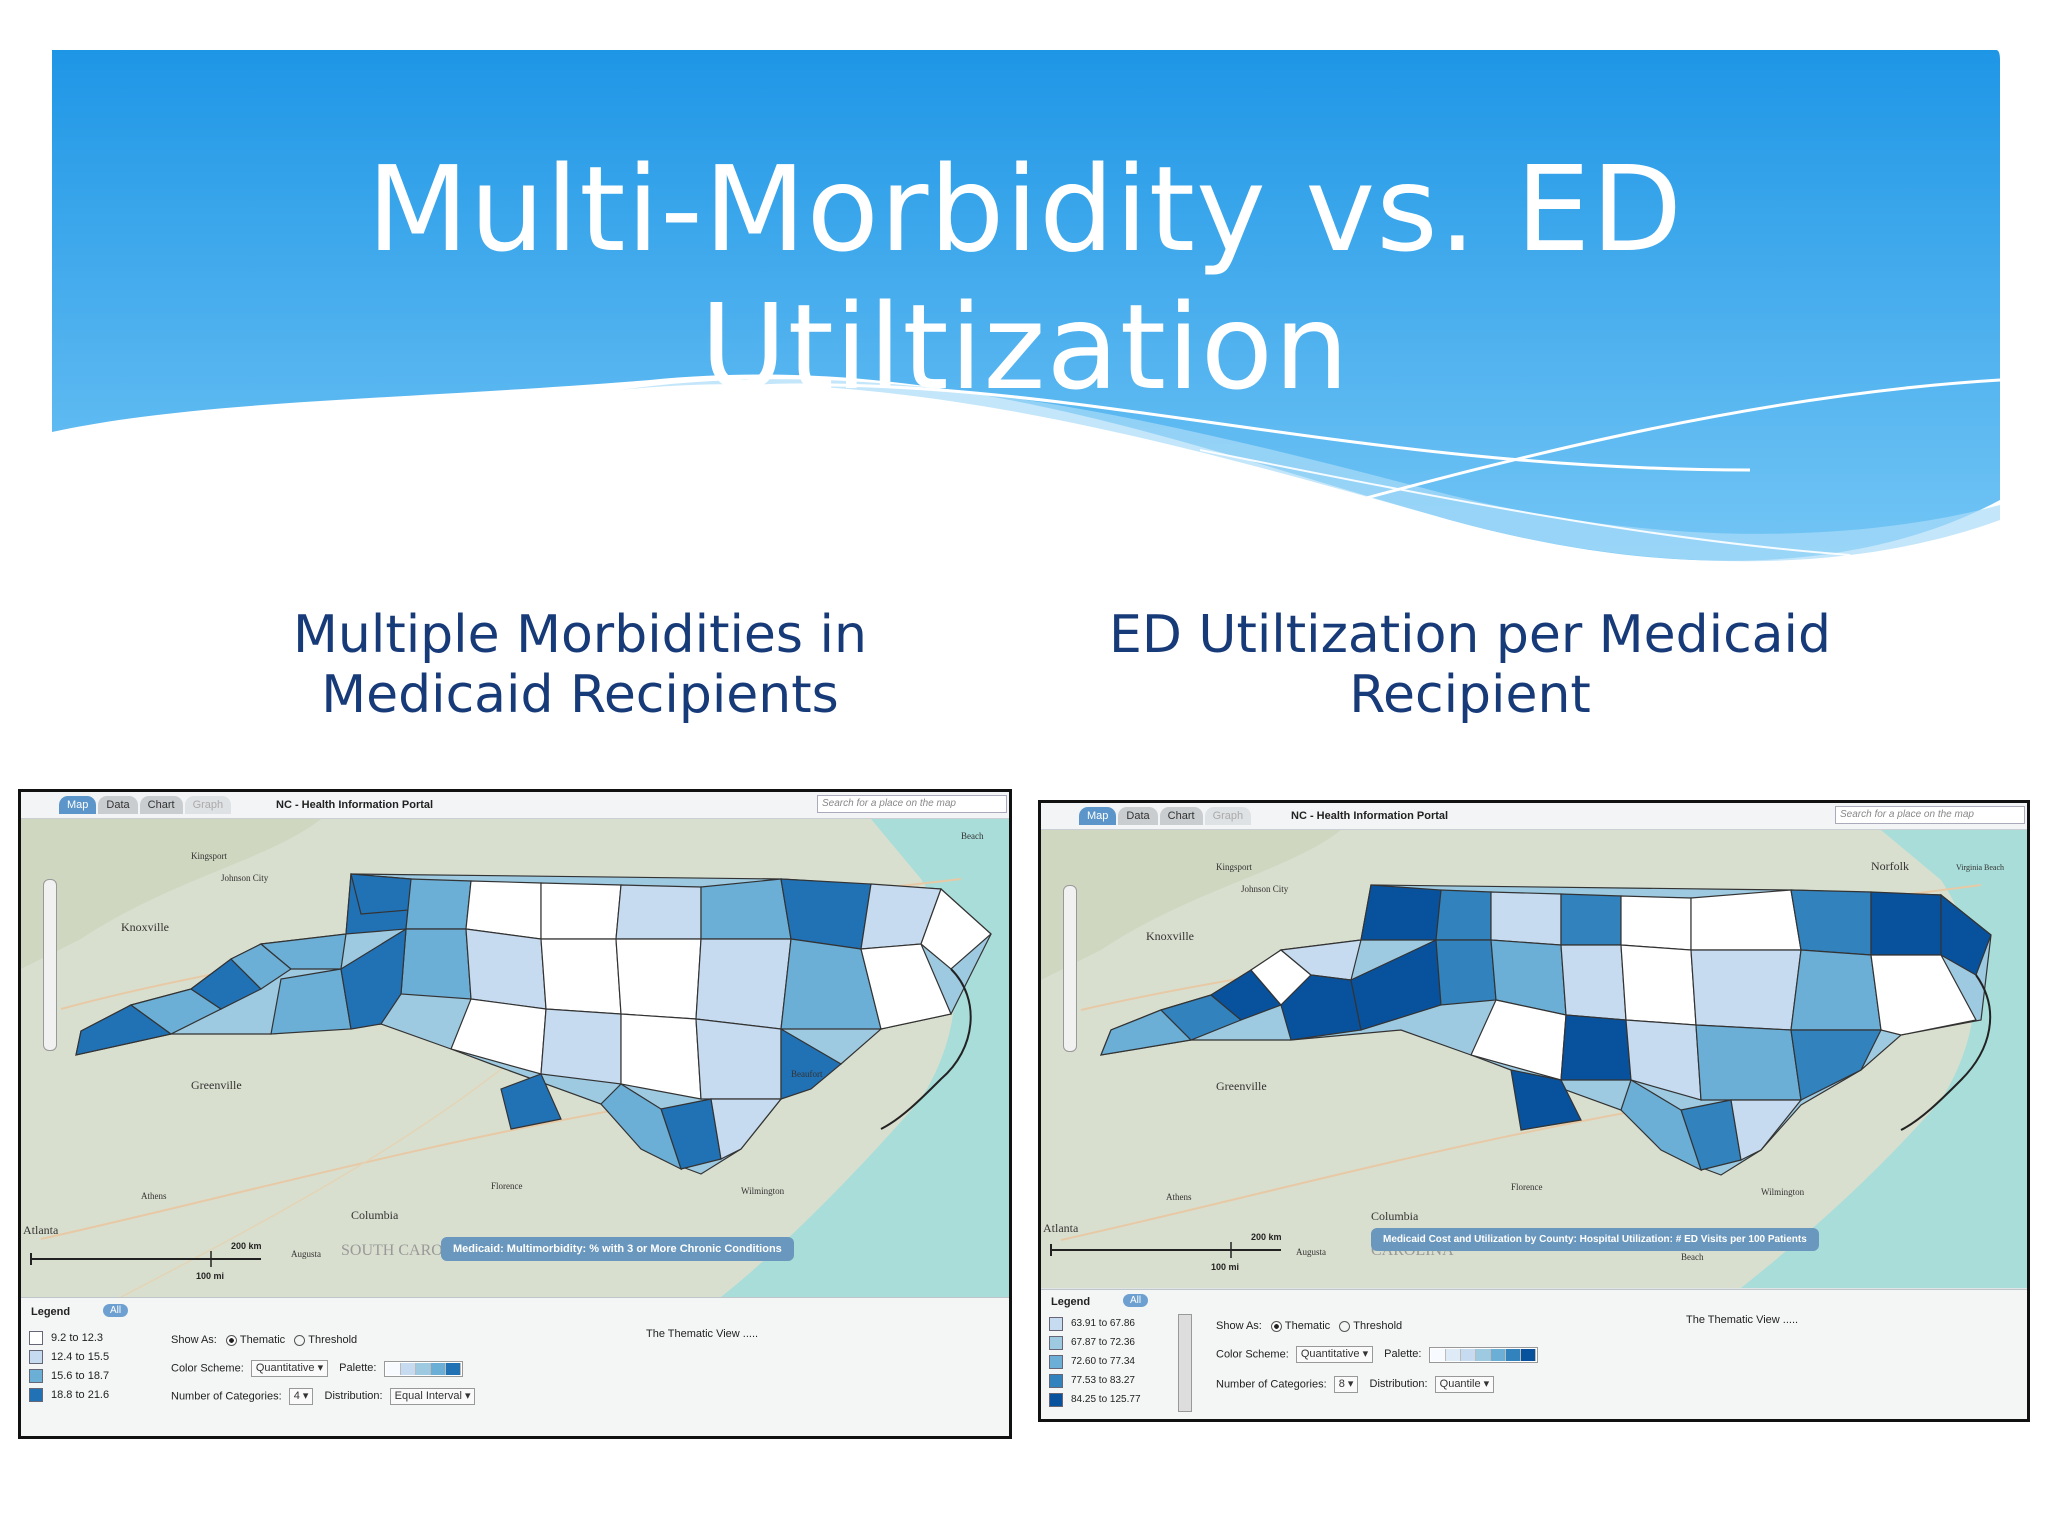 Image resolution: width=2048 pixels, height=1536 pixels. What do you see at coordinates (262, 1340) in the screenshot?
I see `thematic-label: Thematic` at bounding box center [262, 1340].